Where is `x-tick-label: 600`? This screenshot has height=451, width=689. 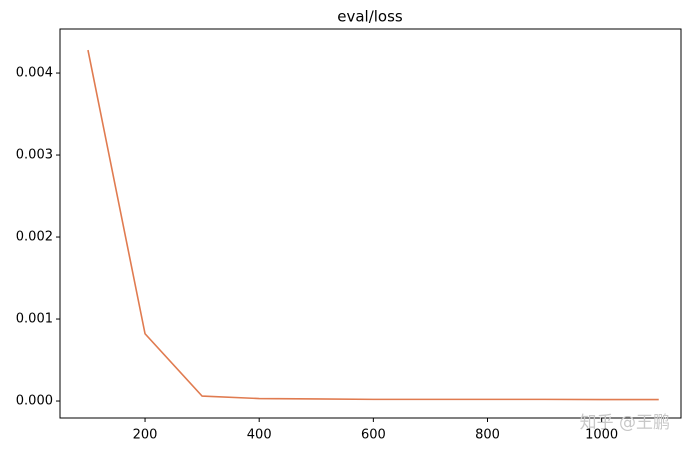 x-tick-label: 600 is located at coordinates (373, 435).